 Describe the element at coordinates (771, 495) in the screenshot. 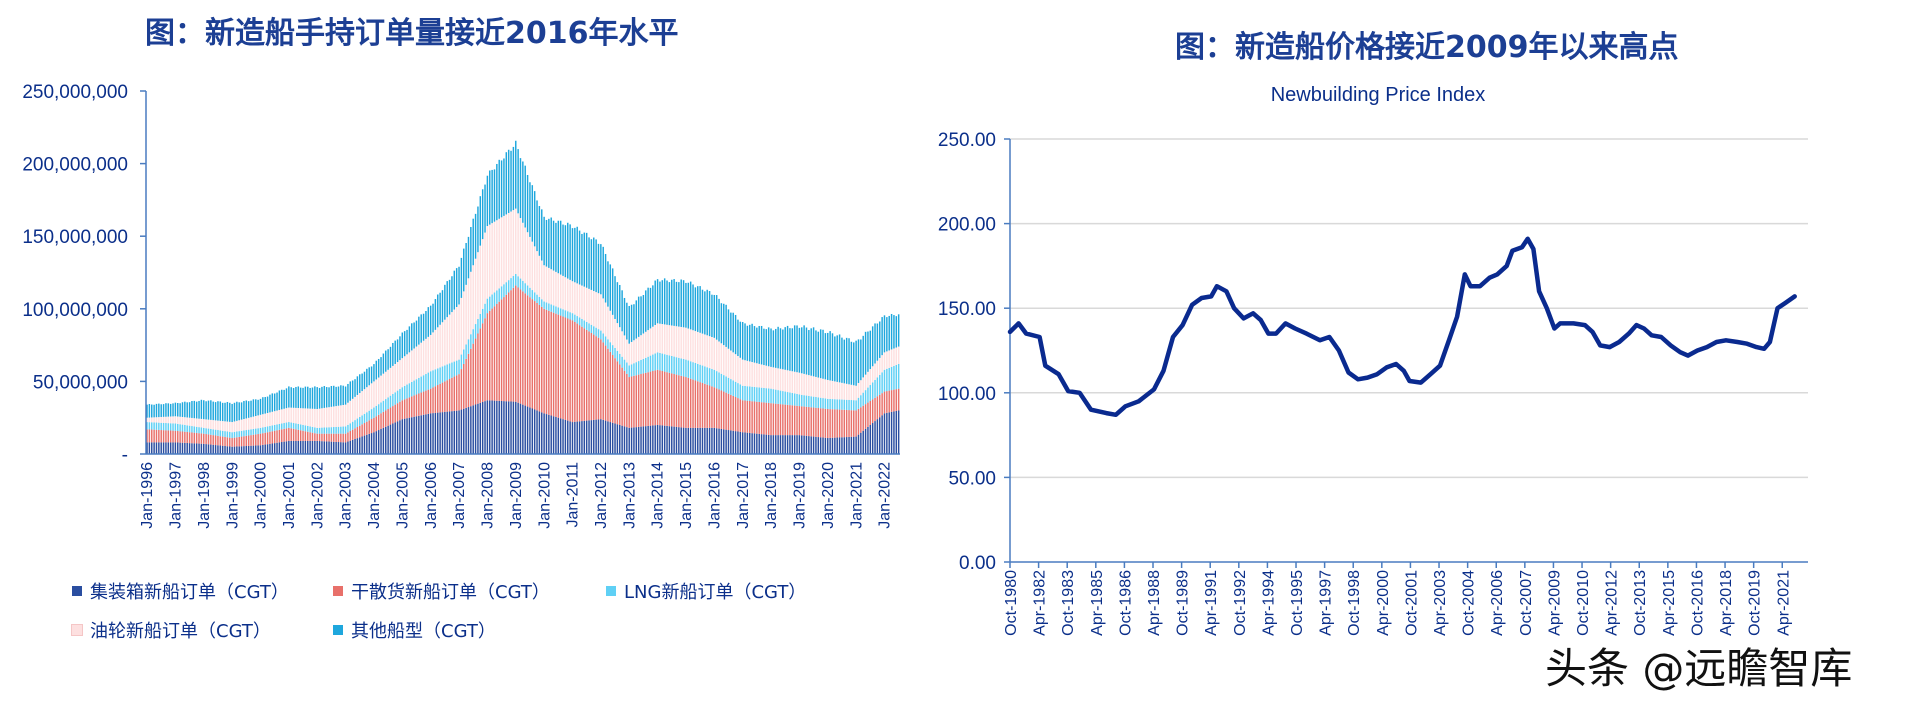

I see `left-x-tick-label: Jan-2018` at that location.